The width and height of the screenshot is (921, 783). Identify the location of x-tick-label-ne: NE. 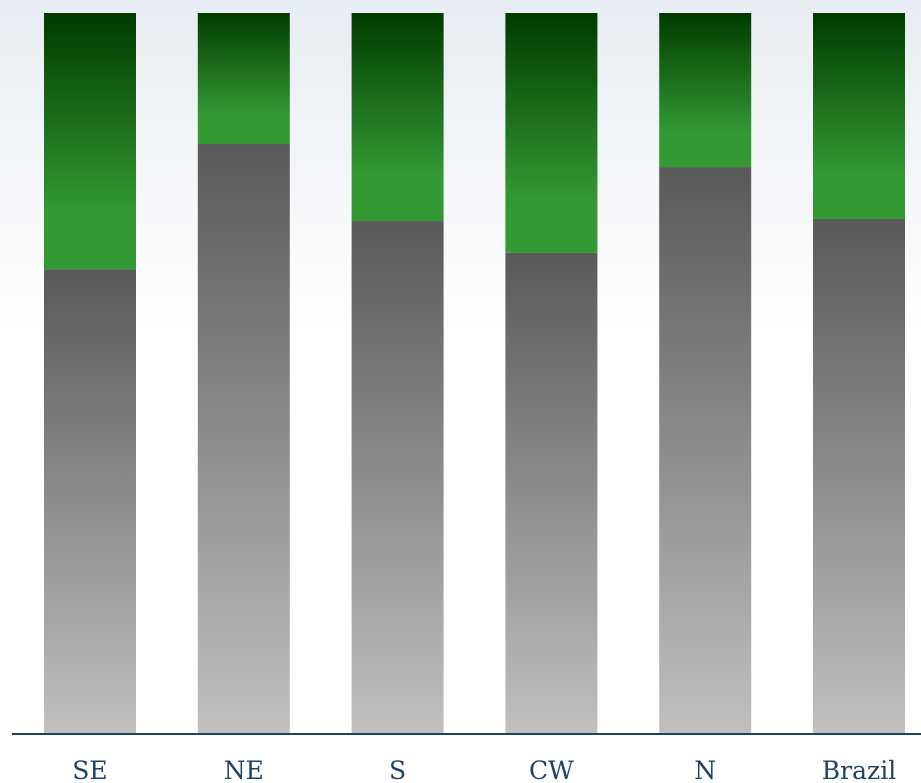
(244, 769).